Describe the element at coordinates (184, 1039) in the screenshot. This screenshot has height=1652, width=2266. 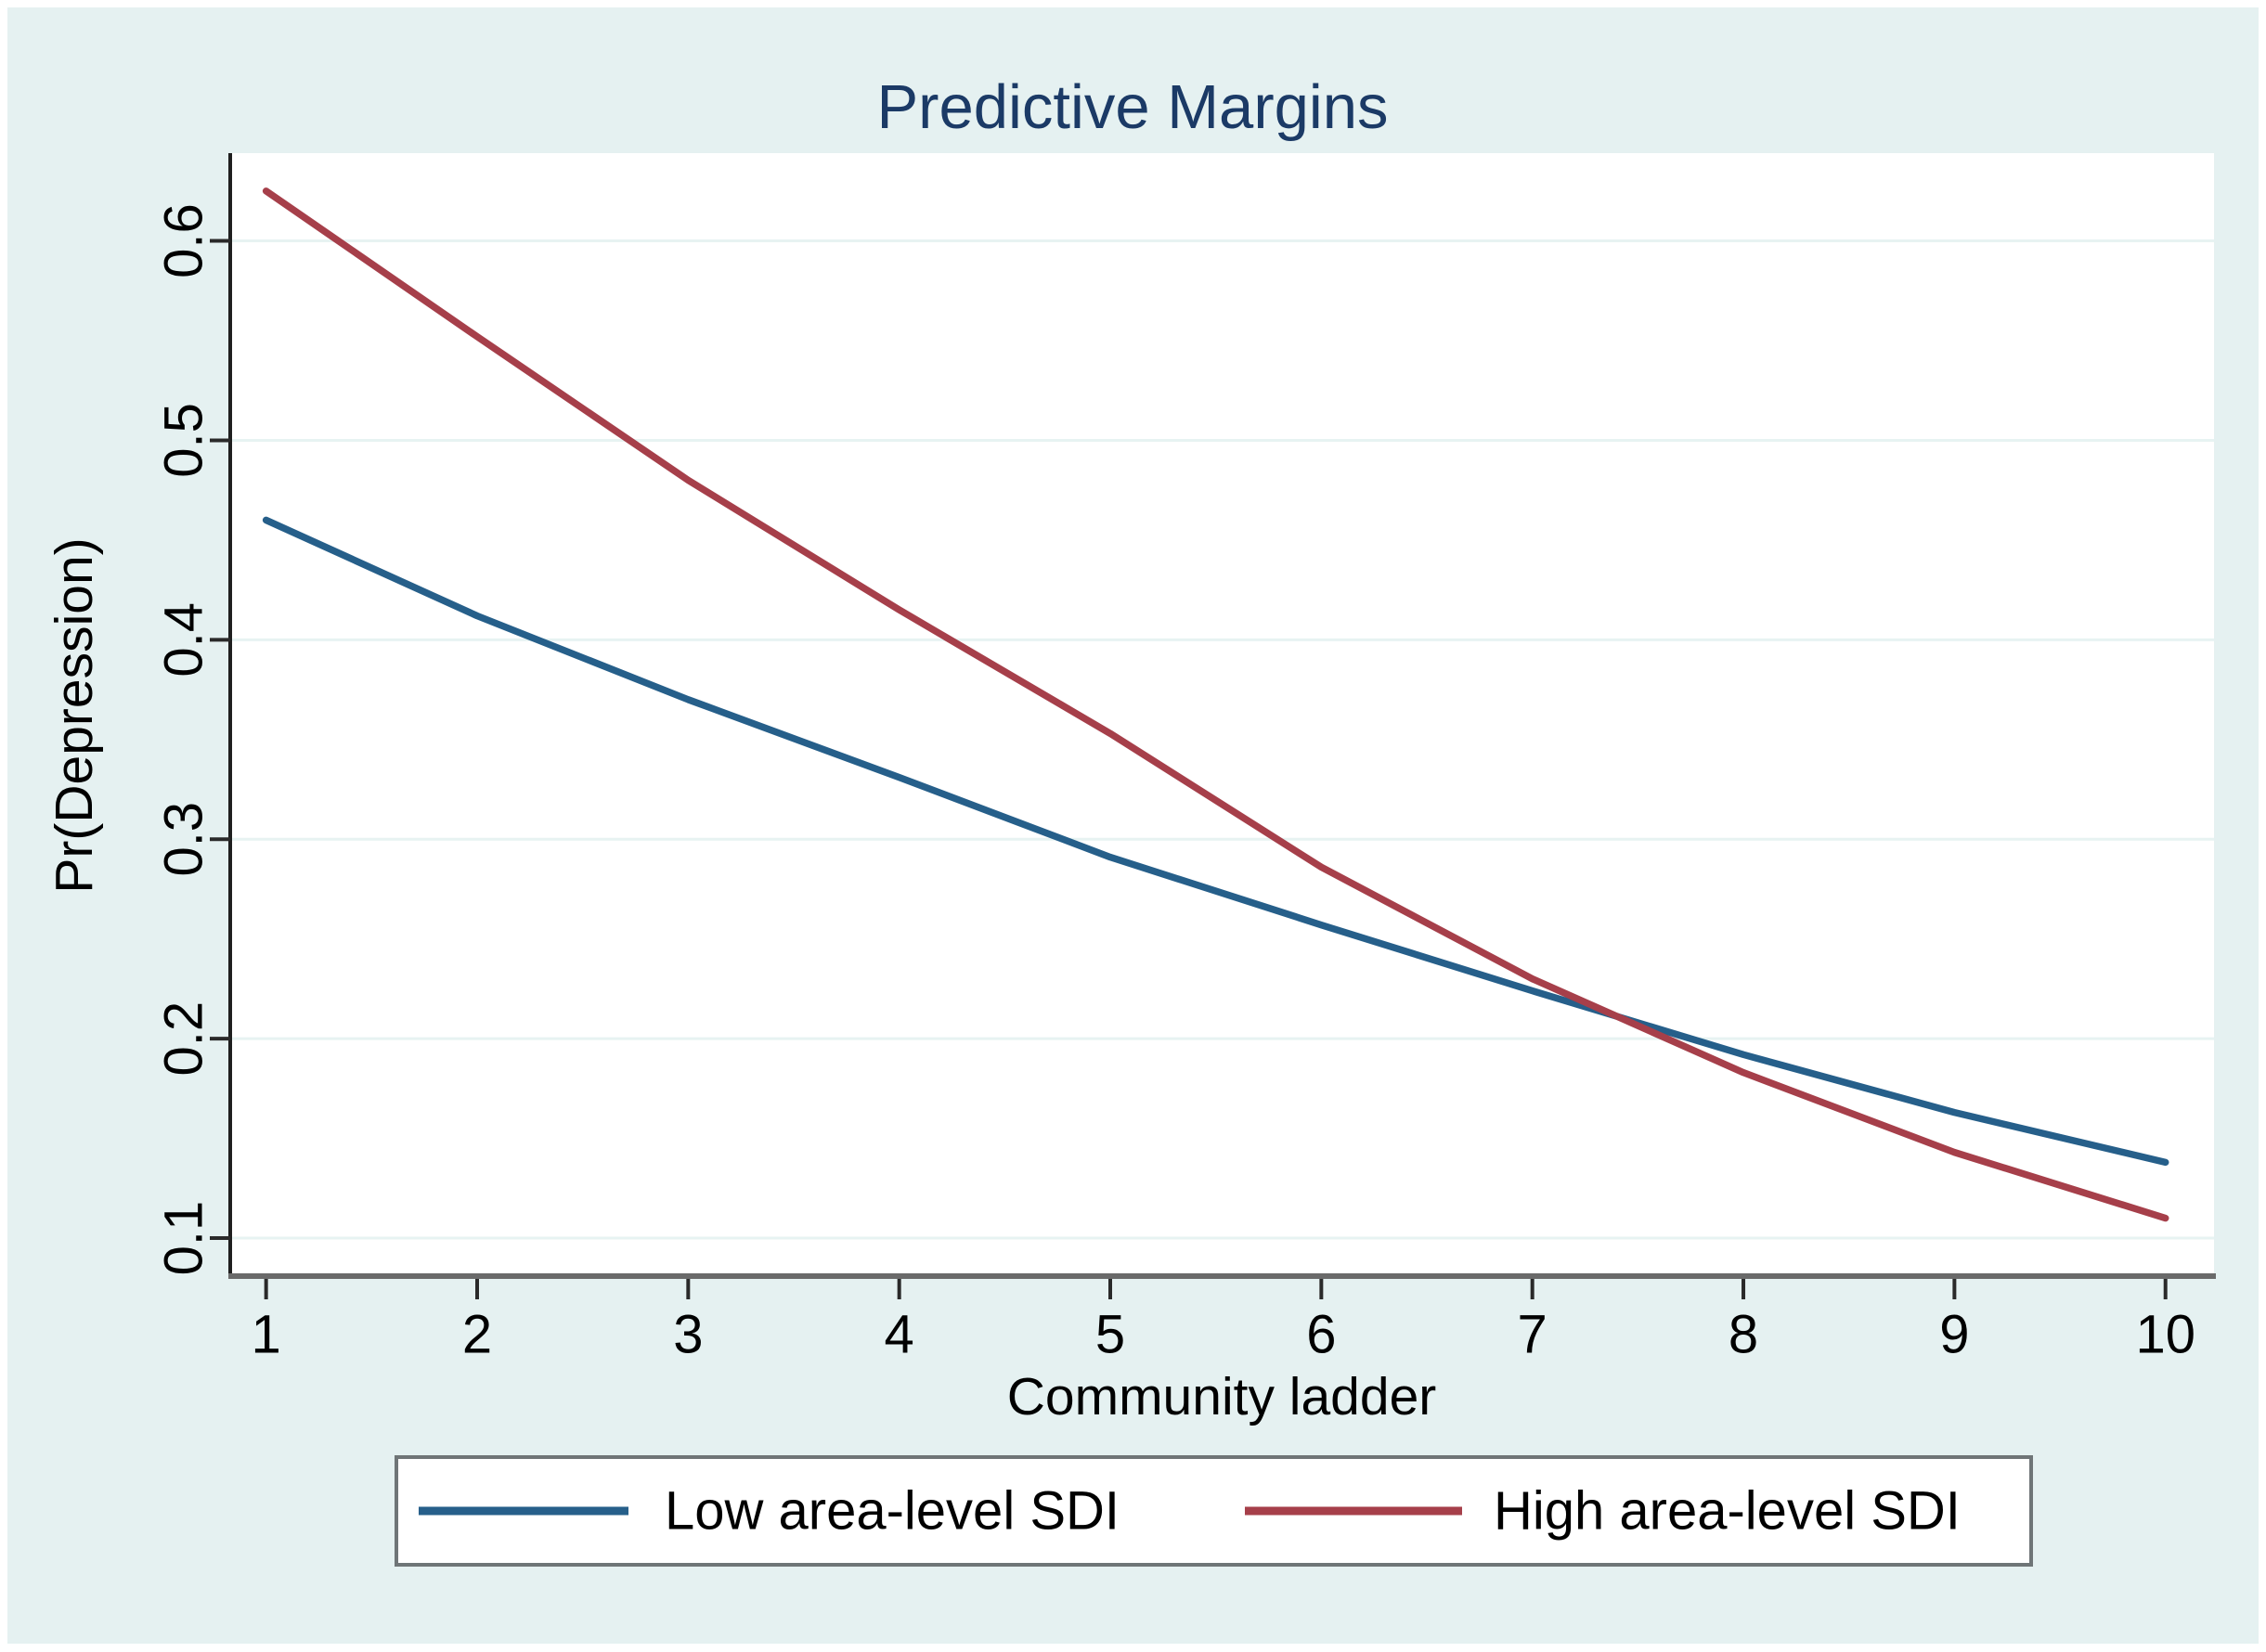
I see `y-tick-label-0.2: 0.2` at that location.